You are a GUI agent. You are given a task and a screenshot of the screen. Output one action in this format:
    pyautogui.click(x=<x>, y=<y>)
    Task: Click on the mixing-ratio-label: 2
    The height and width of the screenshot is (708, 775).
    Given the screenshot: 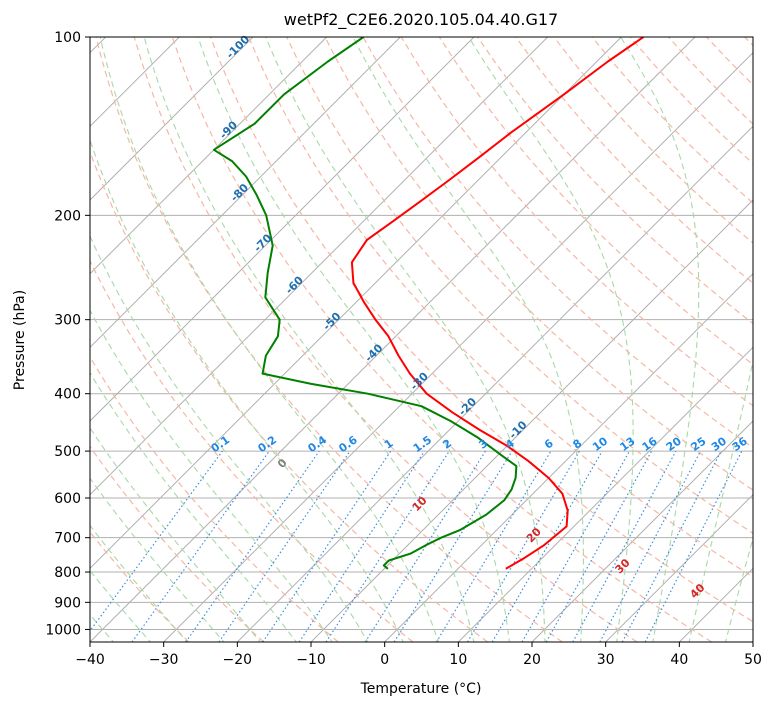 What is the action you would take?
    pyautogui.click(x=447, y=444)
    